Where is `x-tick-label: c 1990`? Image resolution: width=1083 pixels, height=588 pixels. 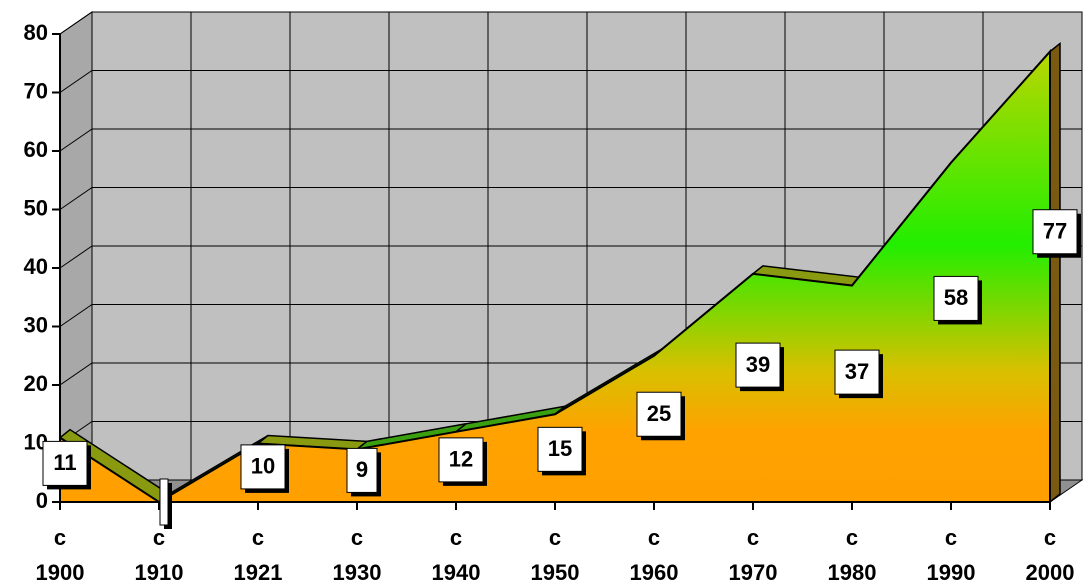 x-tick-label: c 1990 is located at coordinates (951, 555).